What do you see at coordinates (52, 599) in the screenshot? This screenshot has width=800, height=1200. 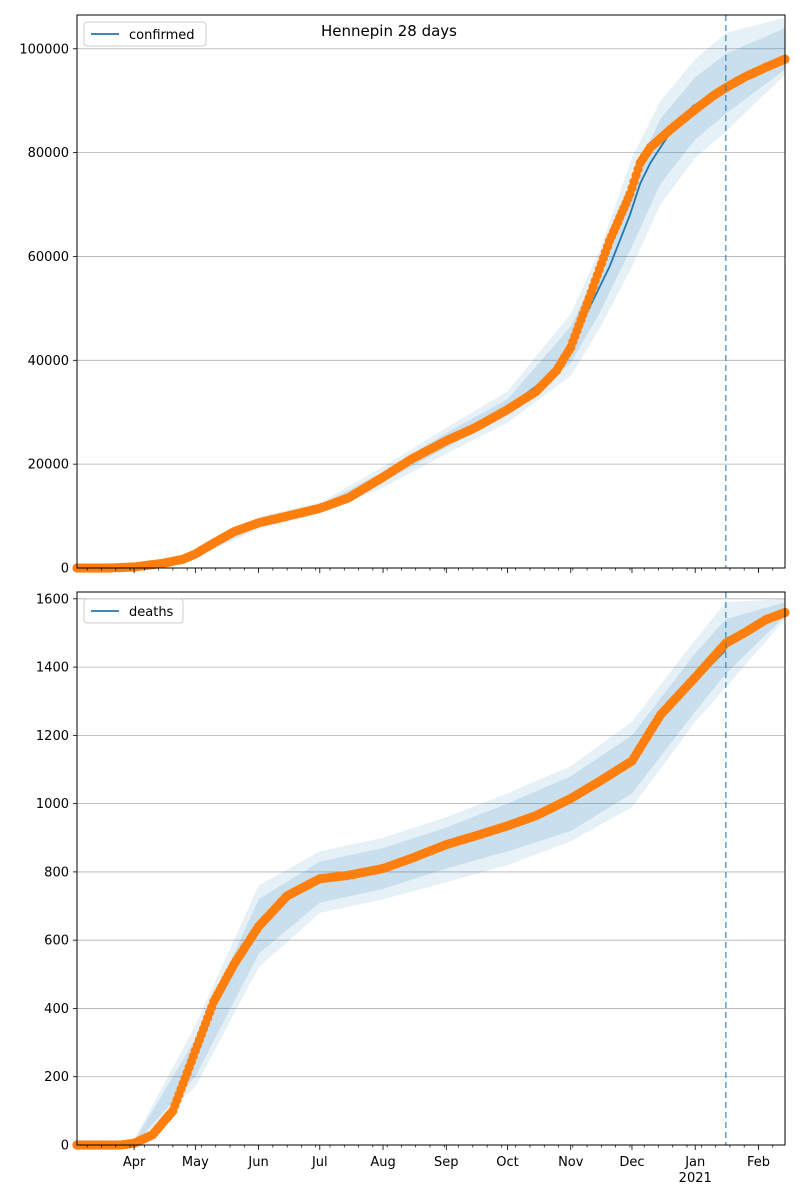 I see `y-tick-label: 1600` at bounding box center [52, 599].